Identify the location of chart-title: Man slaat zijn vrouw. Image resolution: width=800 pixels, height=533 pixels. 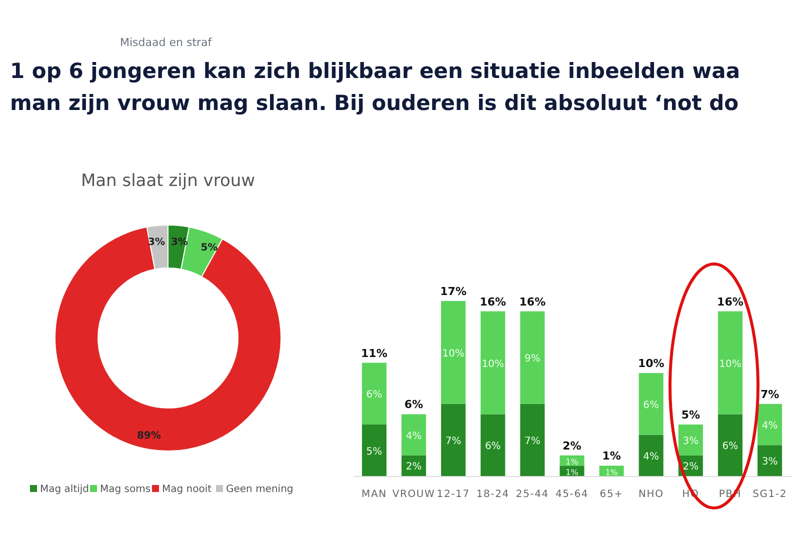
(168, 181).